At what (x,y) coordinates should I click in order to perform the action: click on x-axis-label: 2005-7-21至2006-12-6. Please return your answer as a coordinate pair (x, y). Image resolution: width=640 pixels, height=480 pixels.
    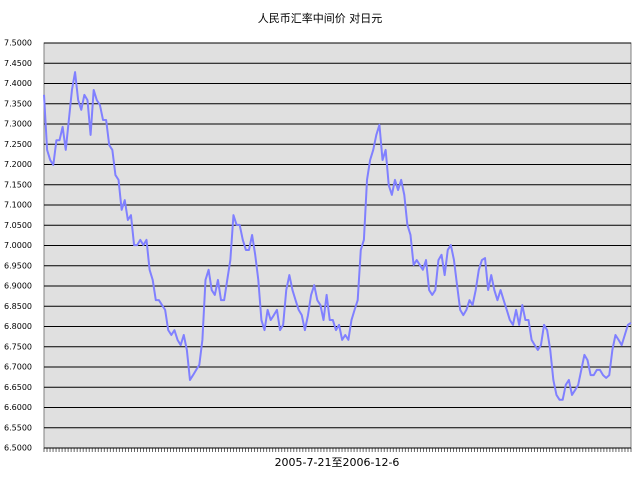
    Looking at the image, I should click on (337, 462).